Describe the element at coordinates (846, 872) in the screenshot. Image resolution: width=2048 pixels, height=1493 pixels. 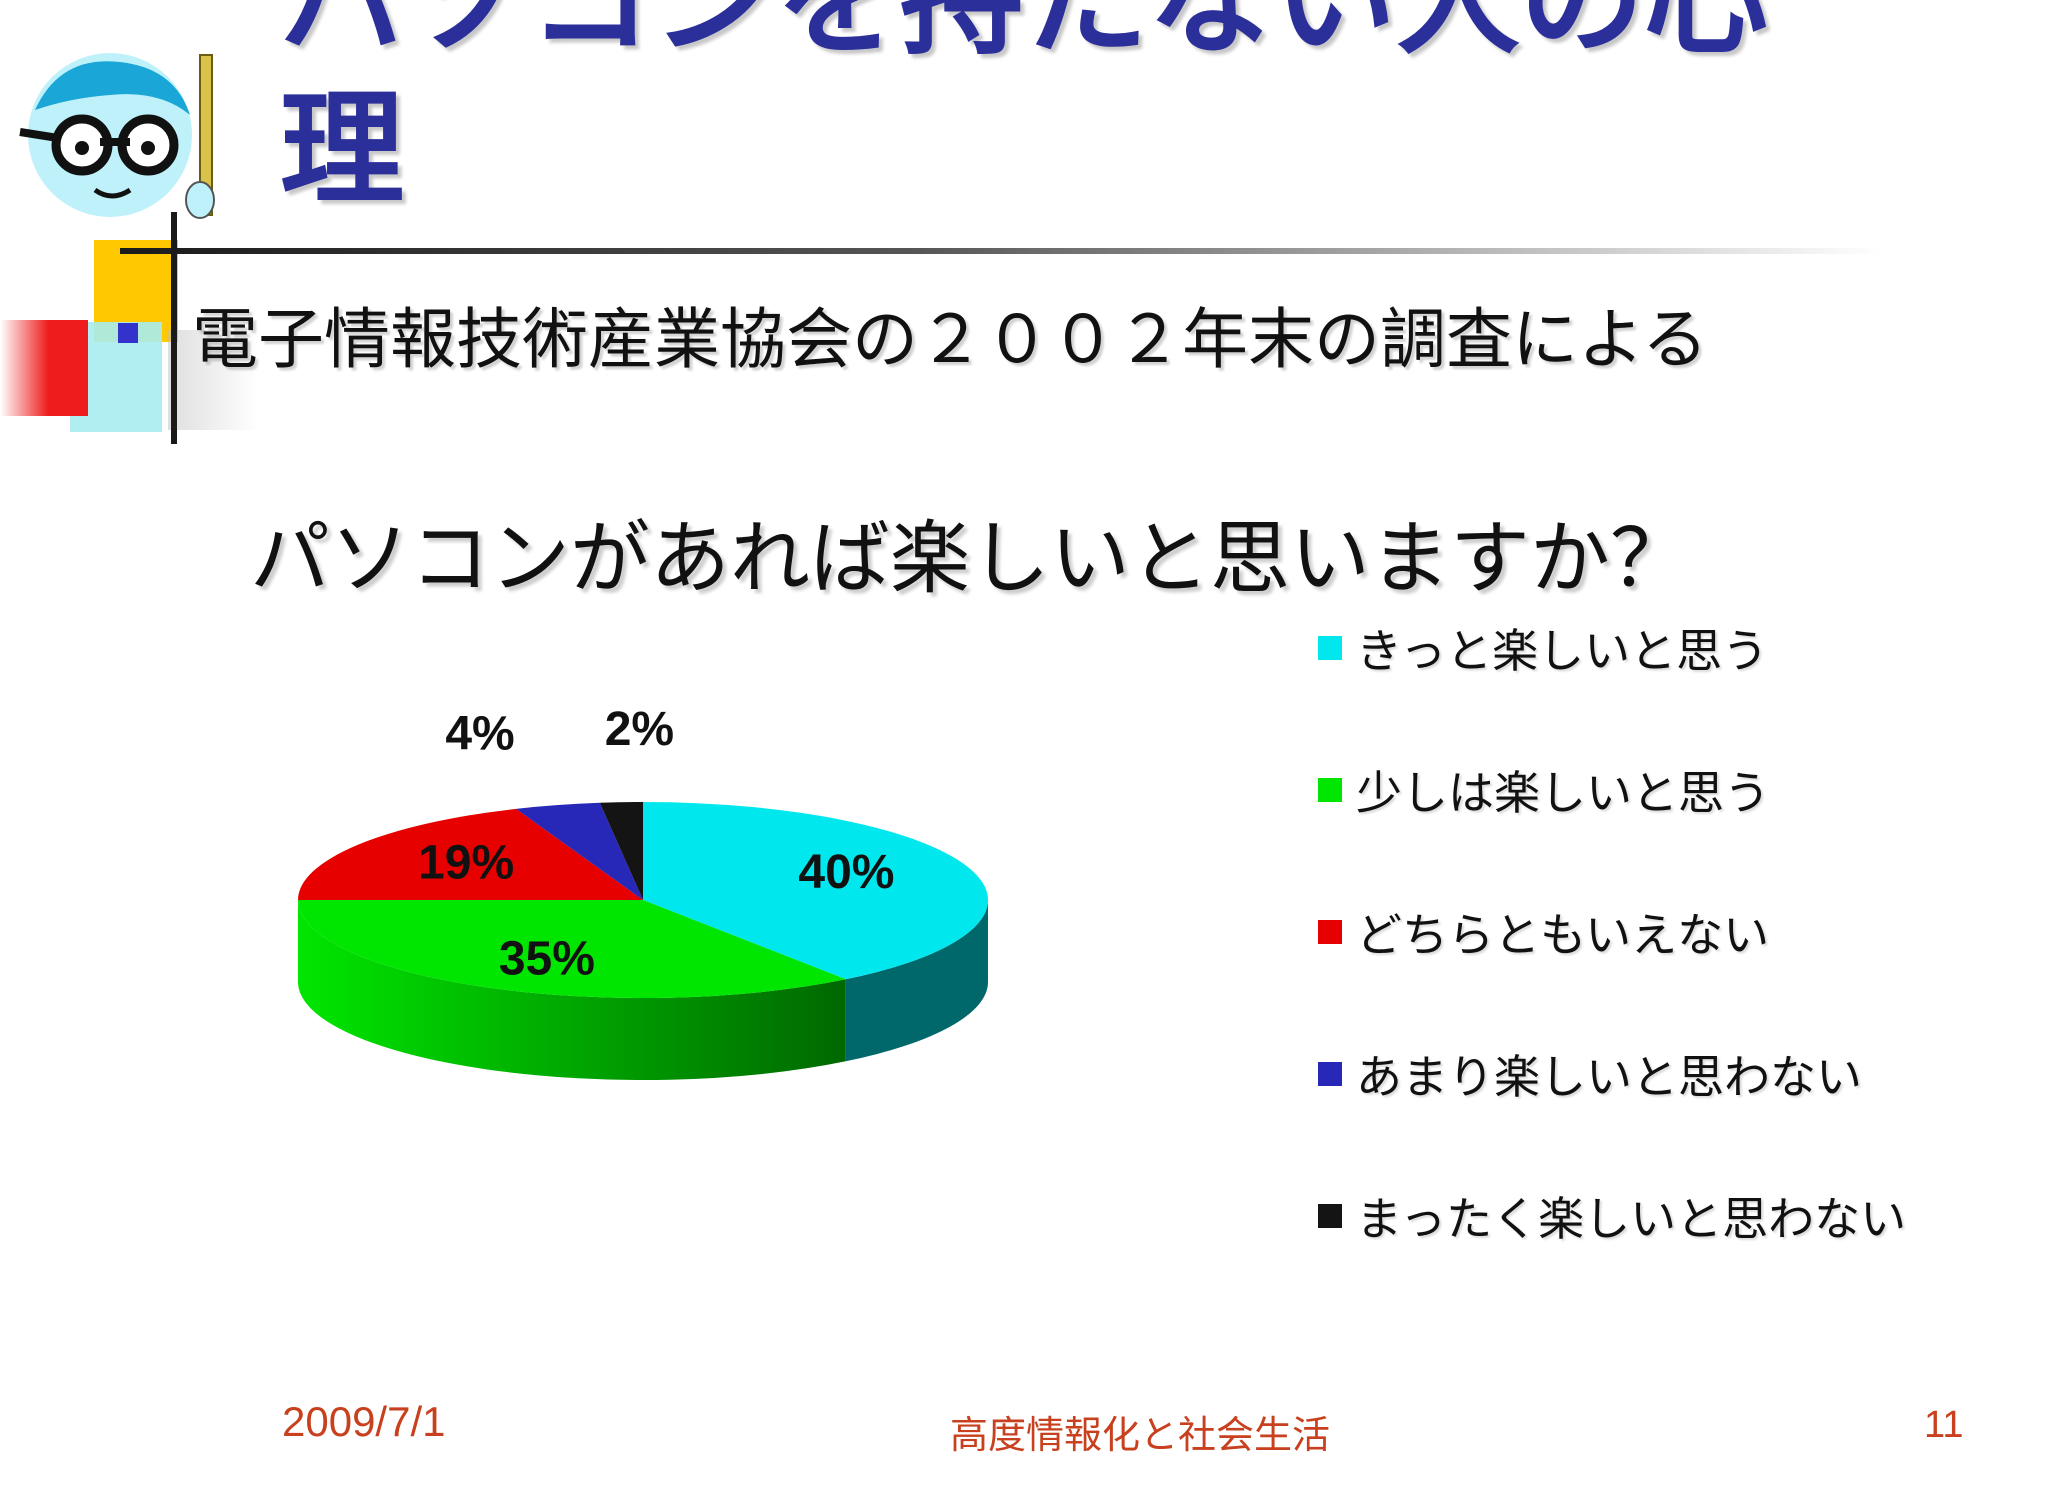
I see `data-label-kitto: 40%` at that location.